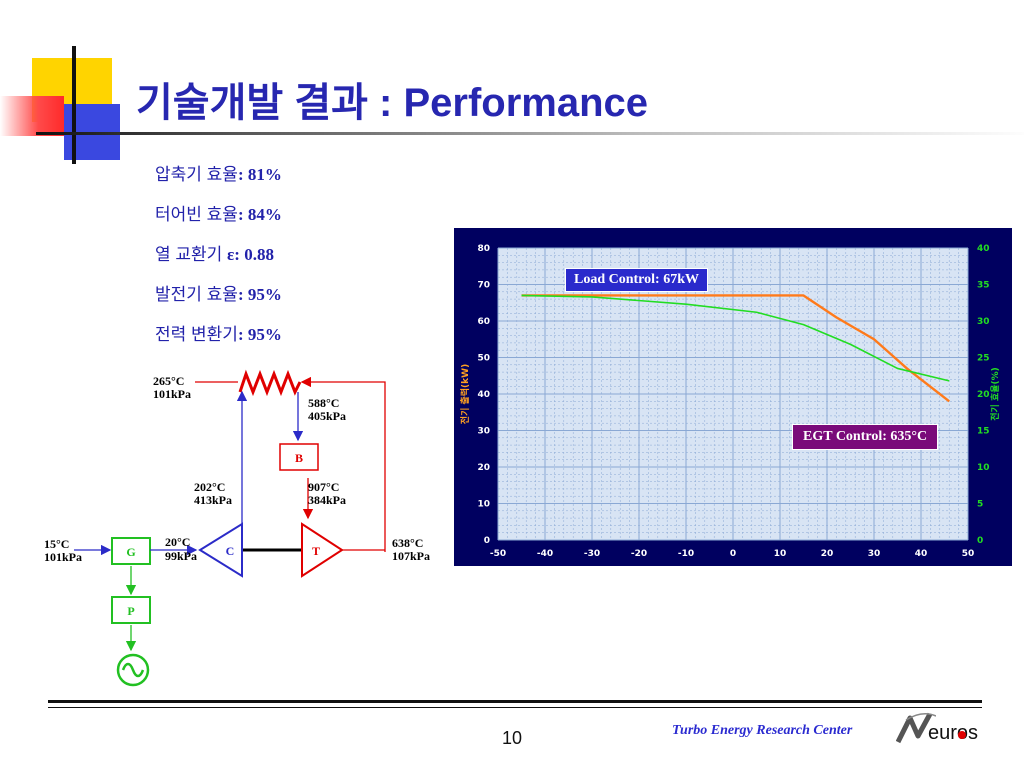 The width and height of the screenshot is (1024, 768). I want to click on power-unit-label: P, so click(130, 611).